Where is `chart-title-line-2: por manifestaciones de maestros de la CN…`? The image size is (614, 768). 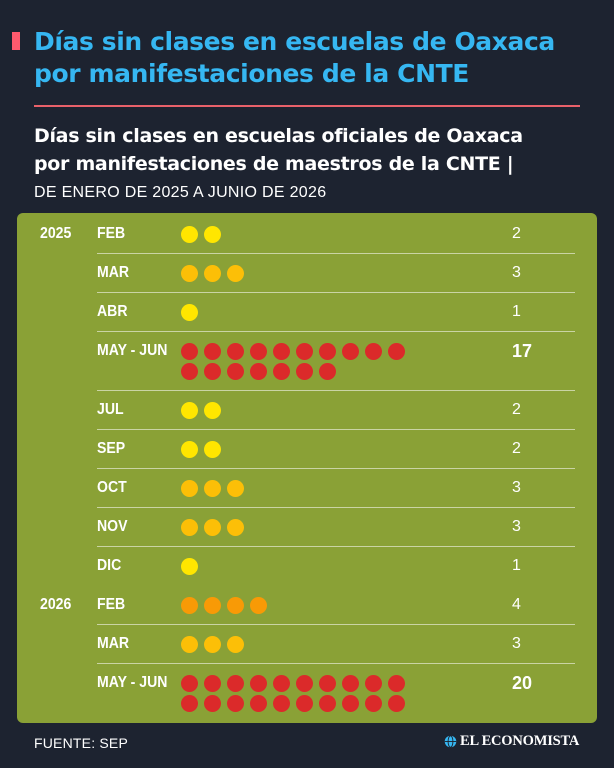 chart-title-line-2: por manifestaciones de maestros de la CN… is located at coordinates (274, 164).